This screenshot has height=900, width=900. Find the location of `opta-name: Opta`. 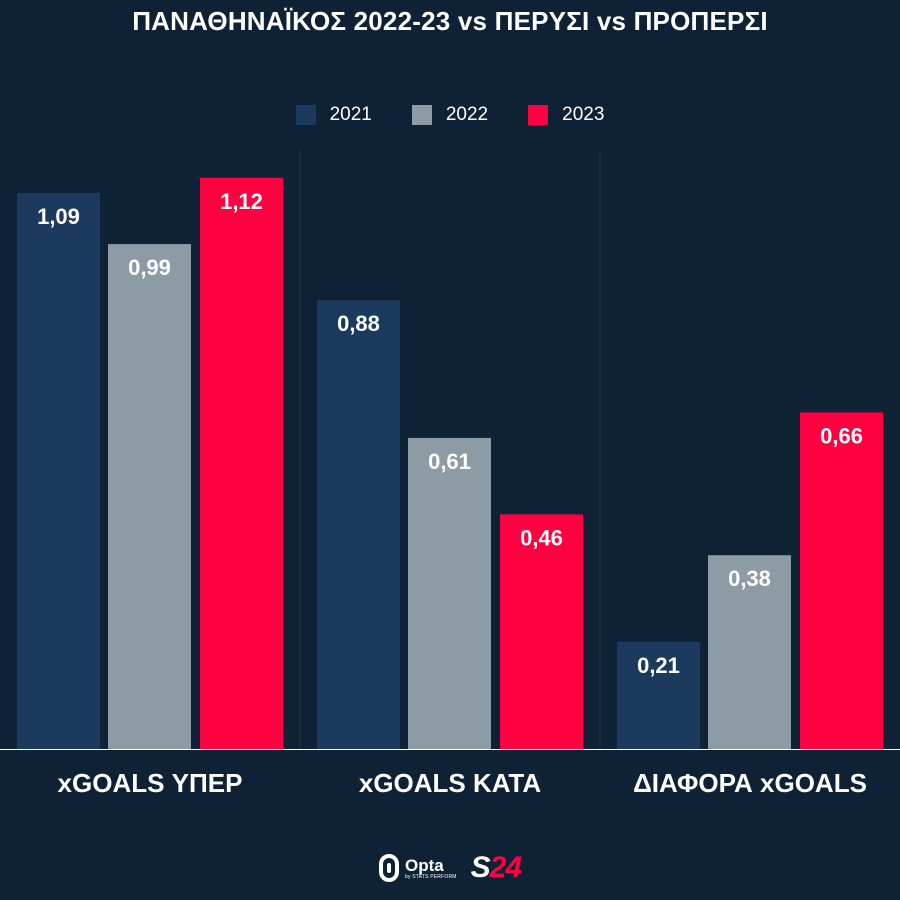

opta-name: Opta is located at coordinates (424, 865).